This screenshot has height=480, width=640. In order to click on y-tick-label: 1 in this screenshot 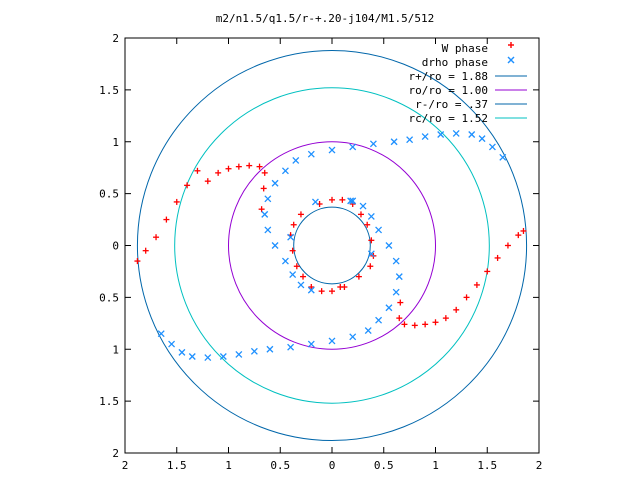, I will do `click(115, 142)`.